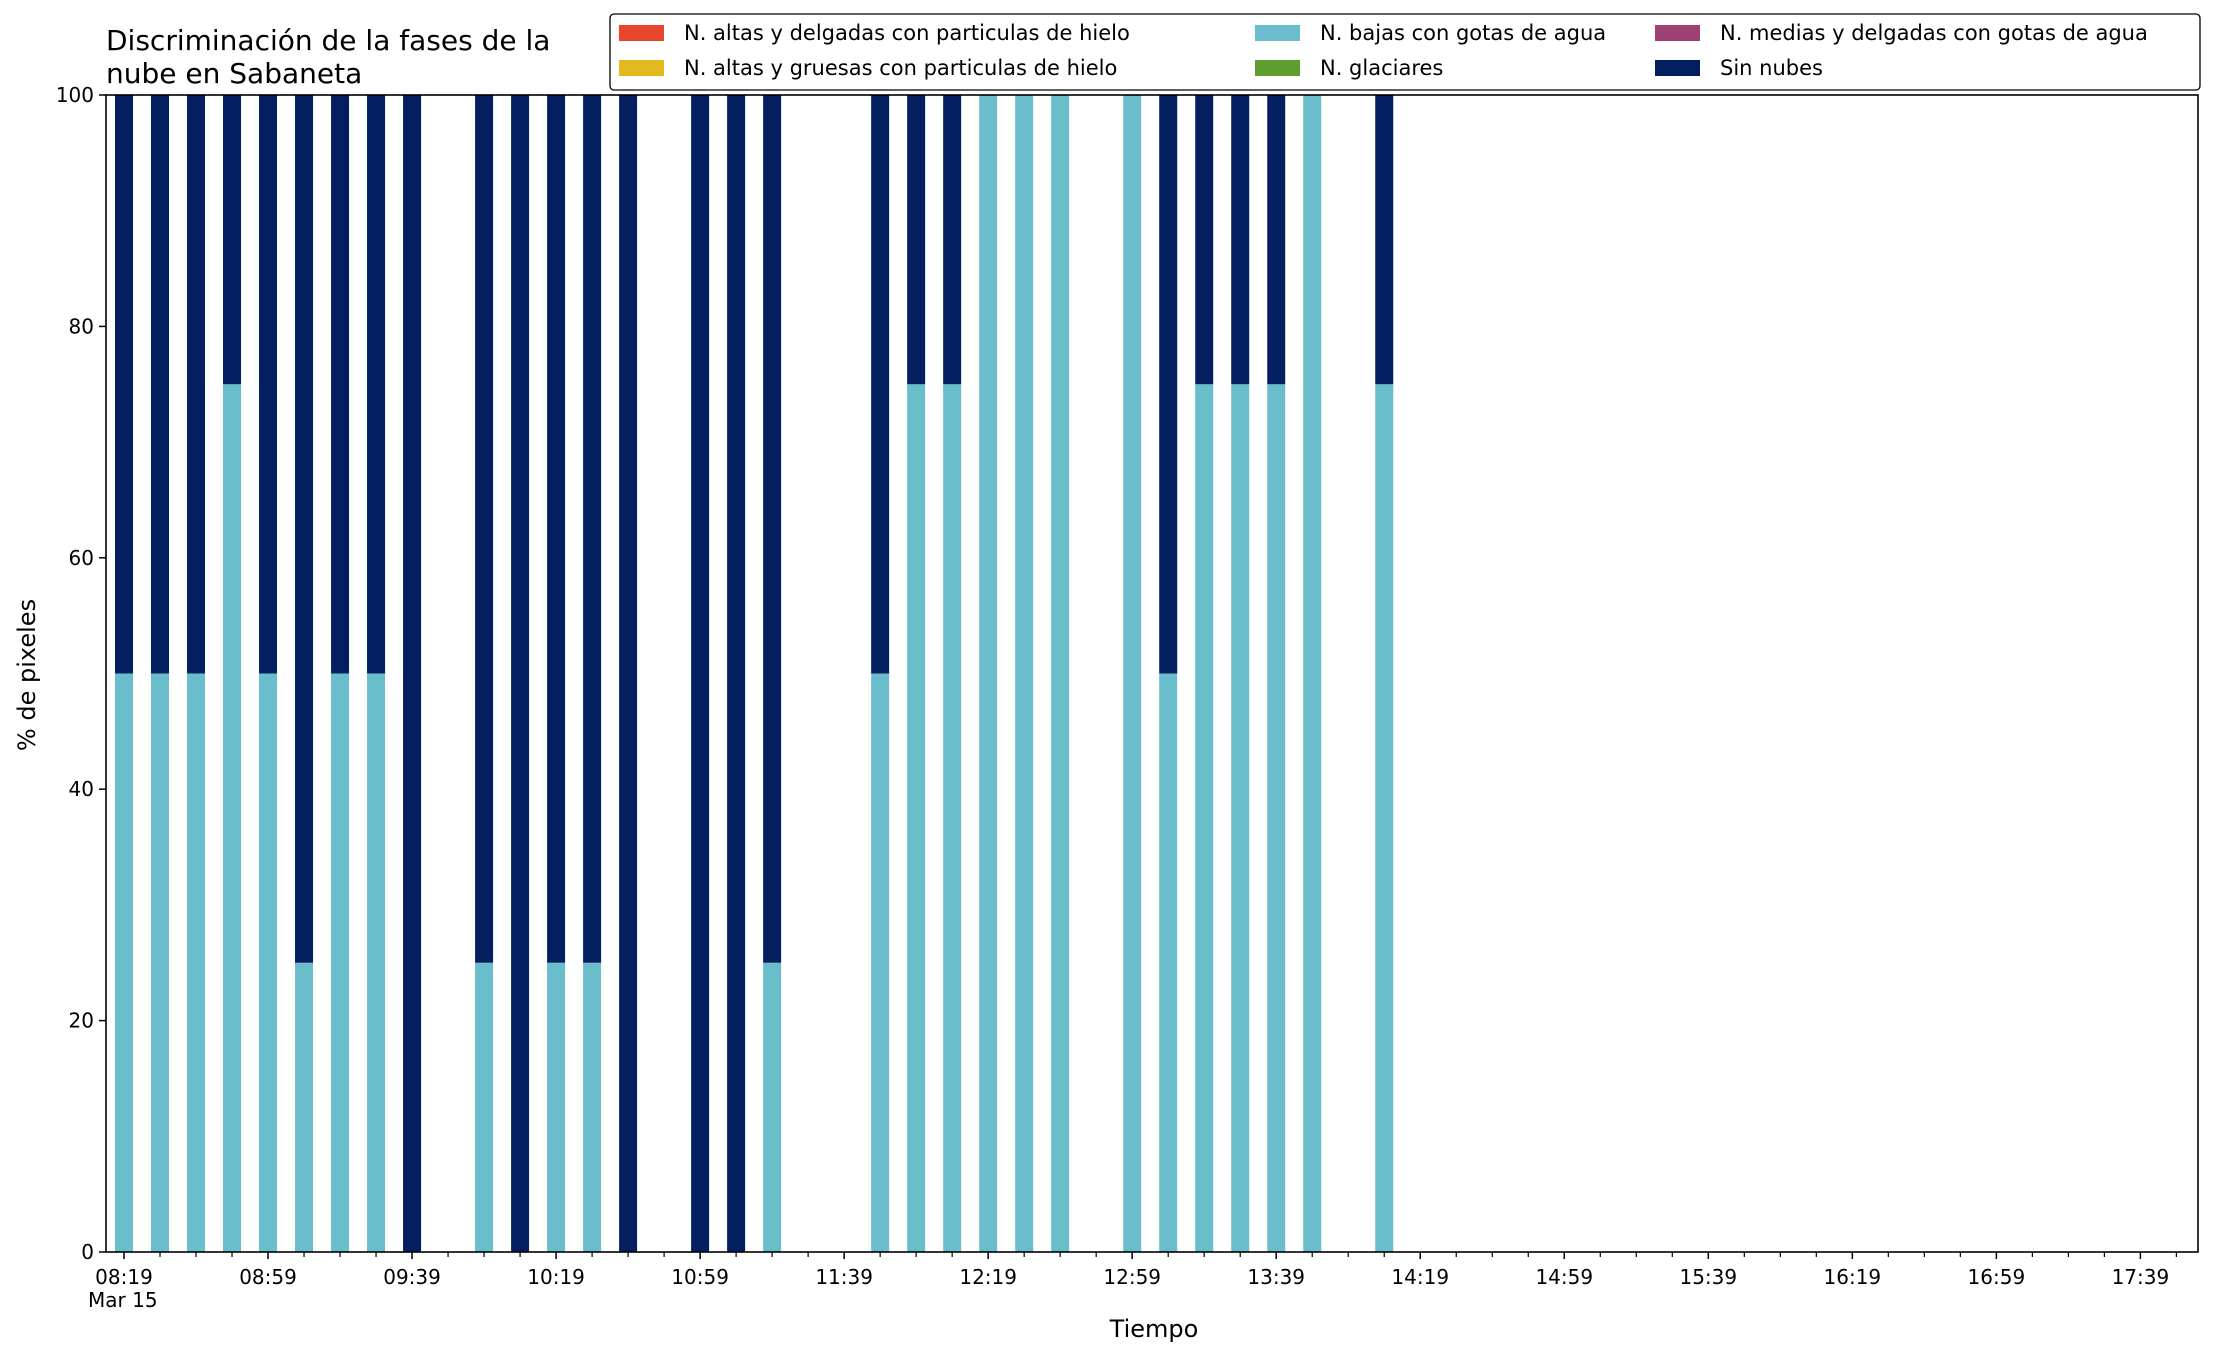  Describe the element at coordinates (1853, 1277) in the screenshot. I see `x-tick-label: 16:19` at that location.